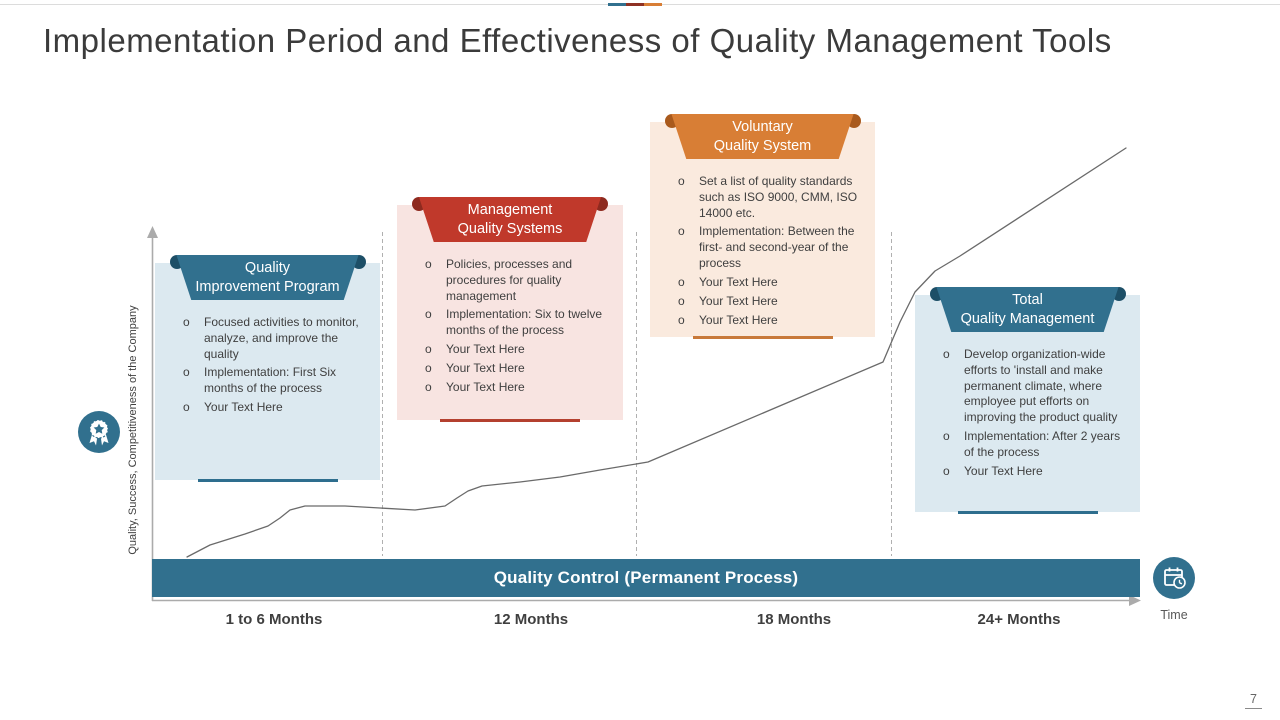  Describe the element at coordinates (653, 4) in the screenshot. I see `decor-dash-orange` at that location.